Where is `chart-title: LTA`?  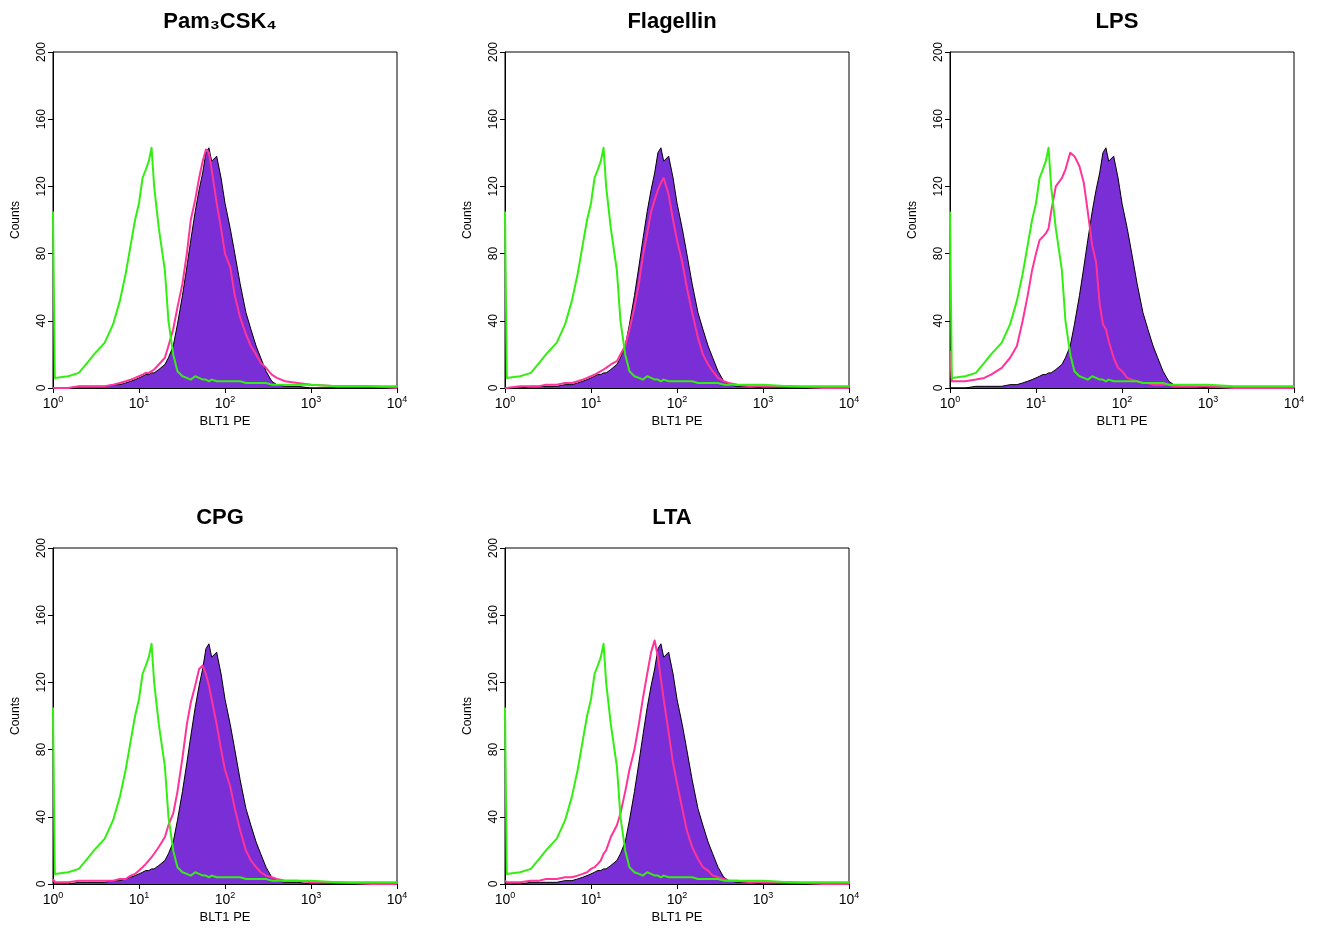
chart-title: LTA is located at coordinates (672, 516).